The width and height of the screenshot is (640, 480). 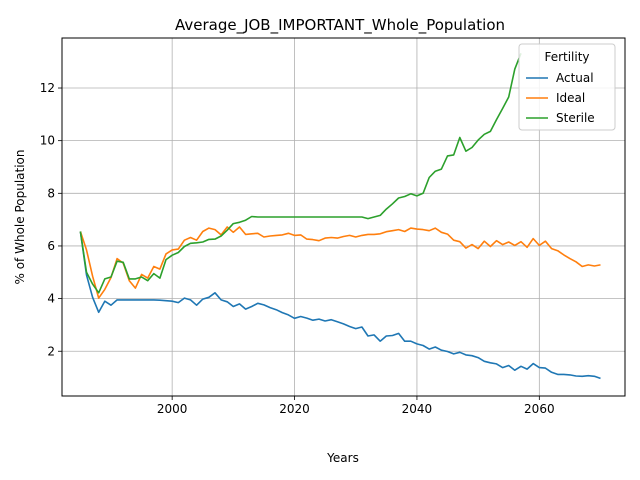 What do you see at coordinates (51, 299) in the screenshot?
I see `y-tick-label: 4` at bounding box center [51, 299].